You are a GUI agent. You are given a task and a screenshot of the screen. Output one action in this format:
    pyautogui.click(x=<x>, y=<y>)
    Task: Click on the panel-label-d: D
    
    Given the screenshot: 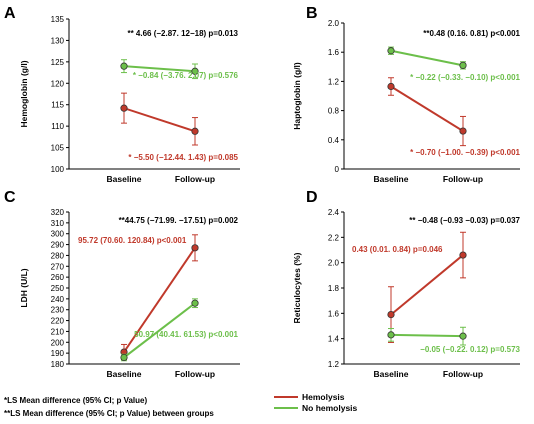 What is the action you would take?
    pyautogui.click(x=312, y=197)
    